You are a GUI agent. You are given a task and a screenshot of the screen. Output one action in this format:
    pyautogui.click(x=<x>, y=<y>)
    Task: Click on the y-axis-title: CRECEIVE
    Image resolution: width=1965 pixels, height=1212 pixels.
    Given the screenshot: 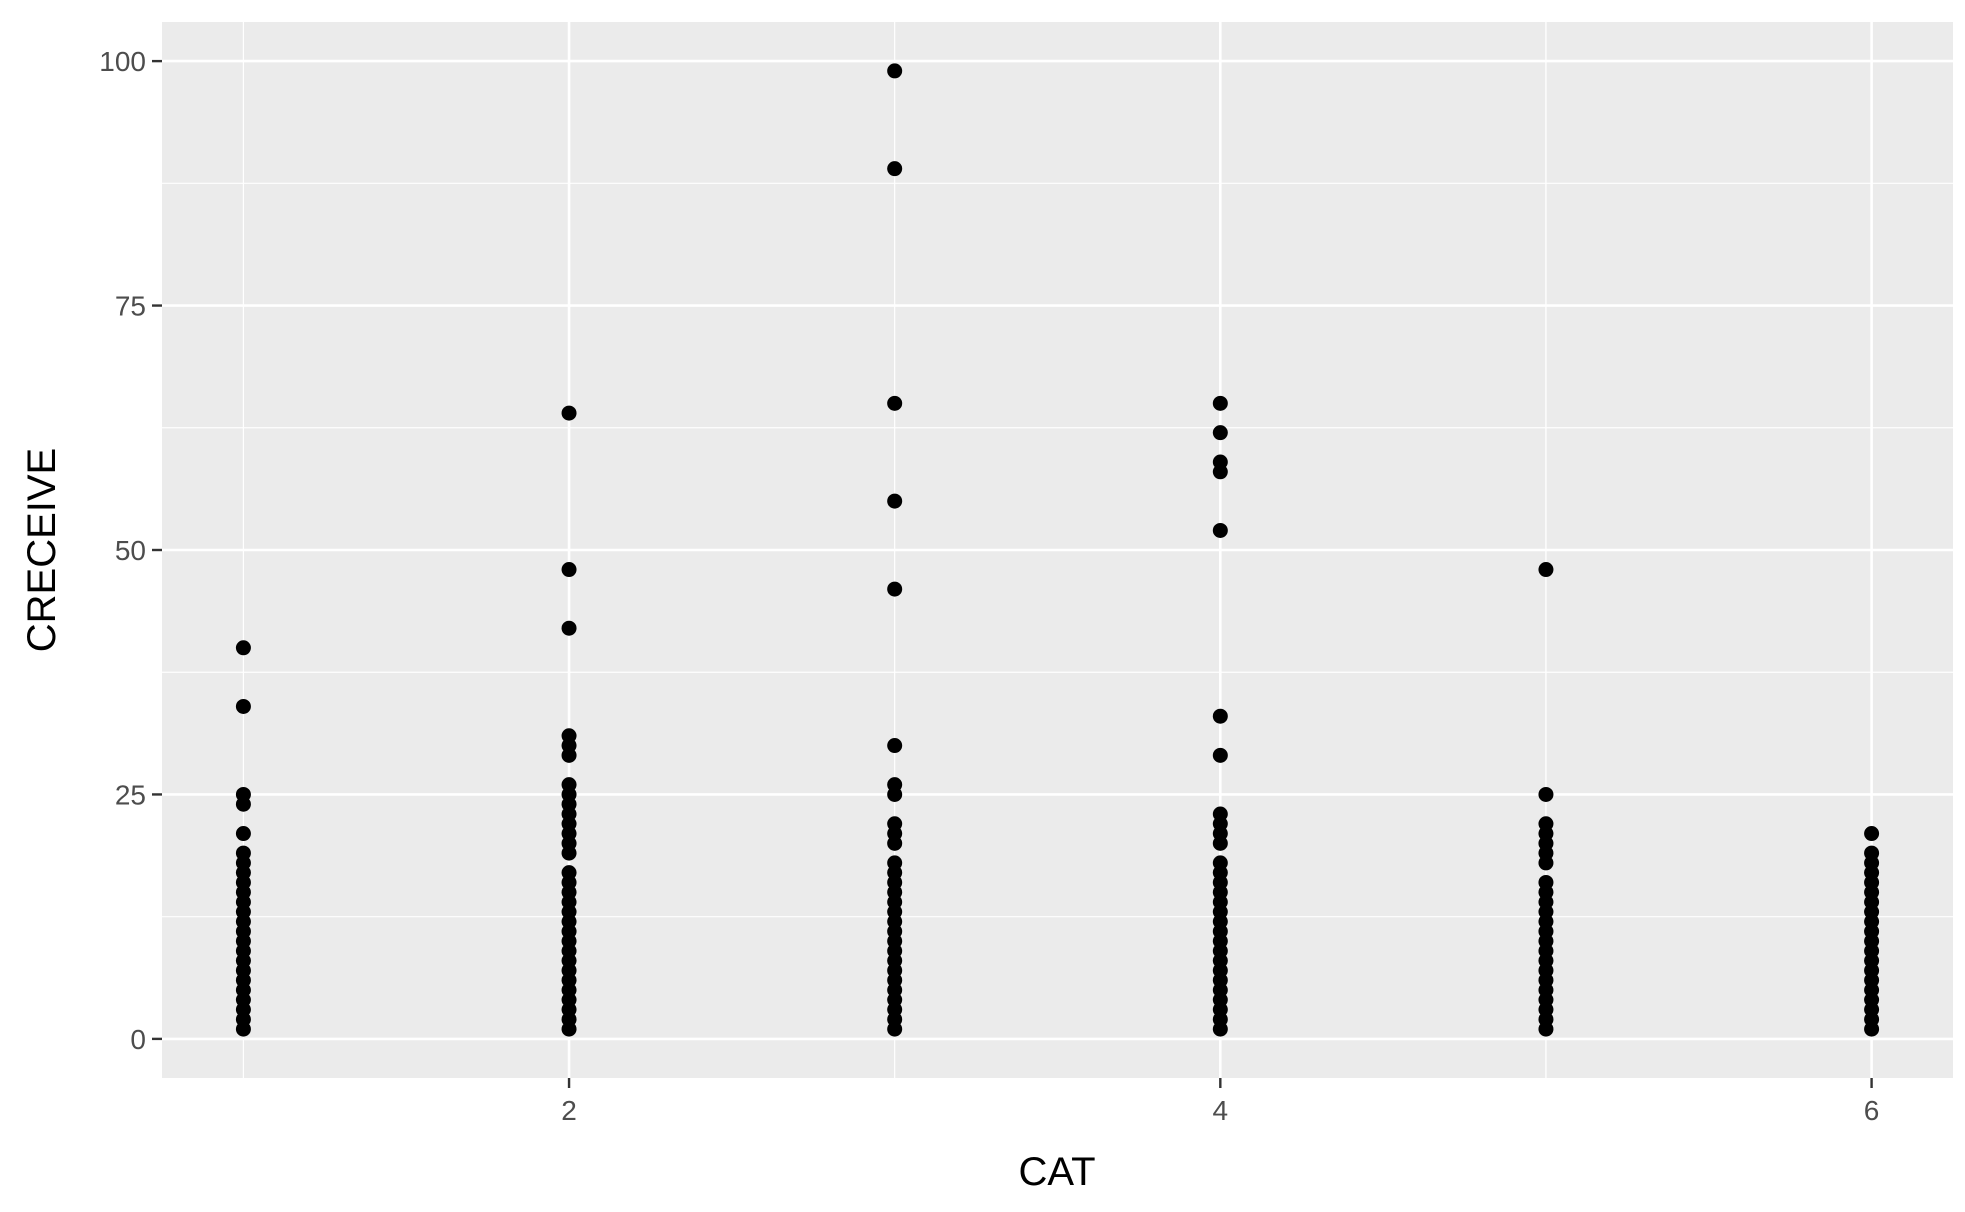 What is the action you would take?
    pyautogui.click(x=42, y=550)
    